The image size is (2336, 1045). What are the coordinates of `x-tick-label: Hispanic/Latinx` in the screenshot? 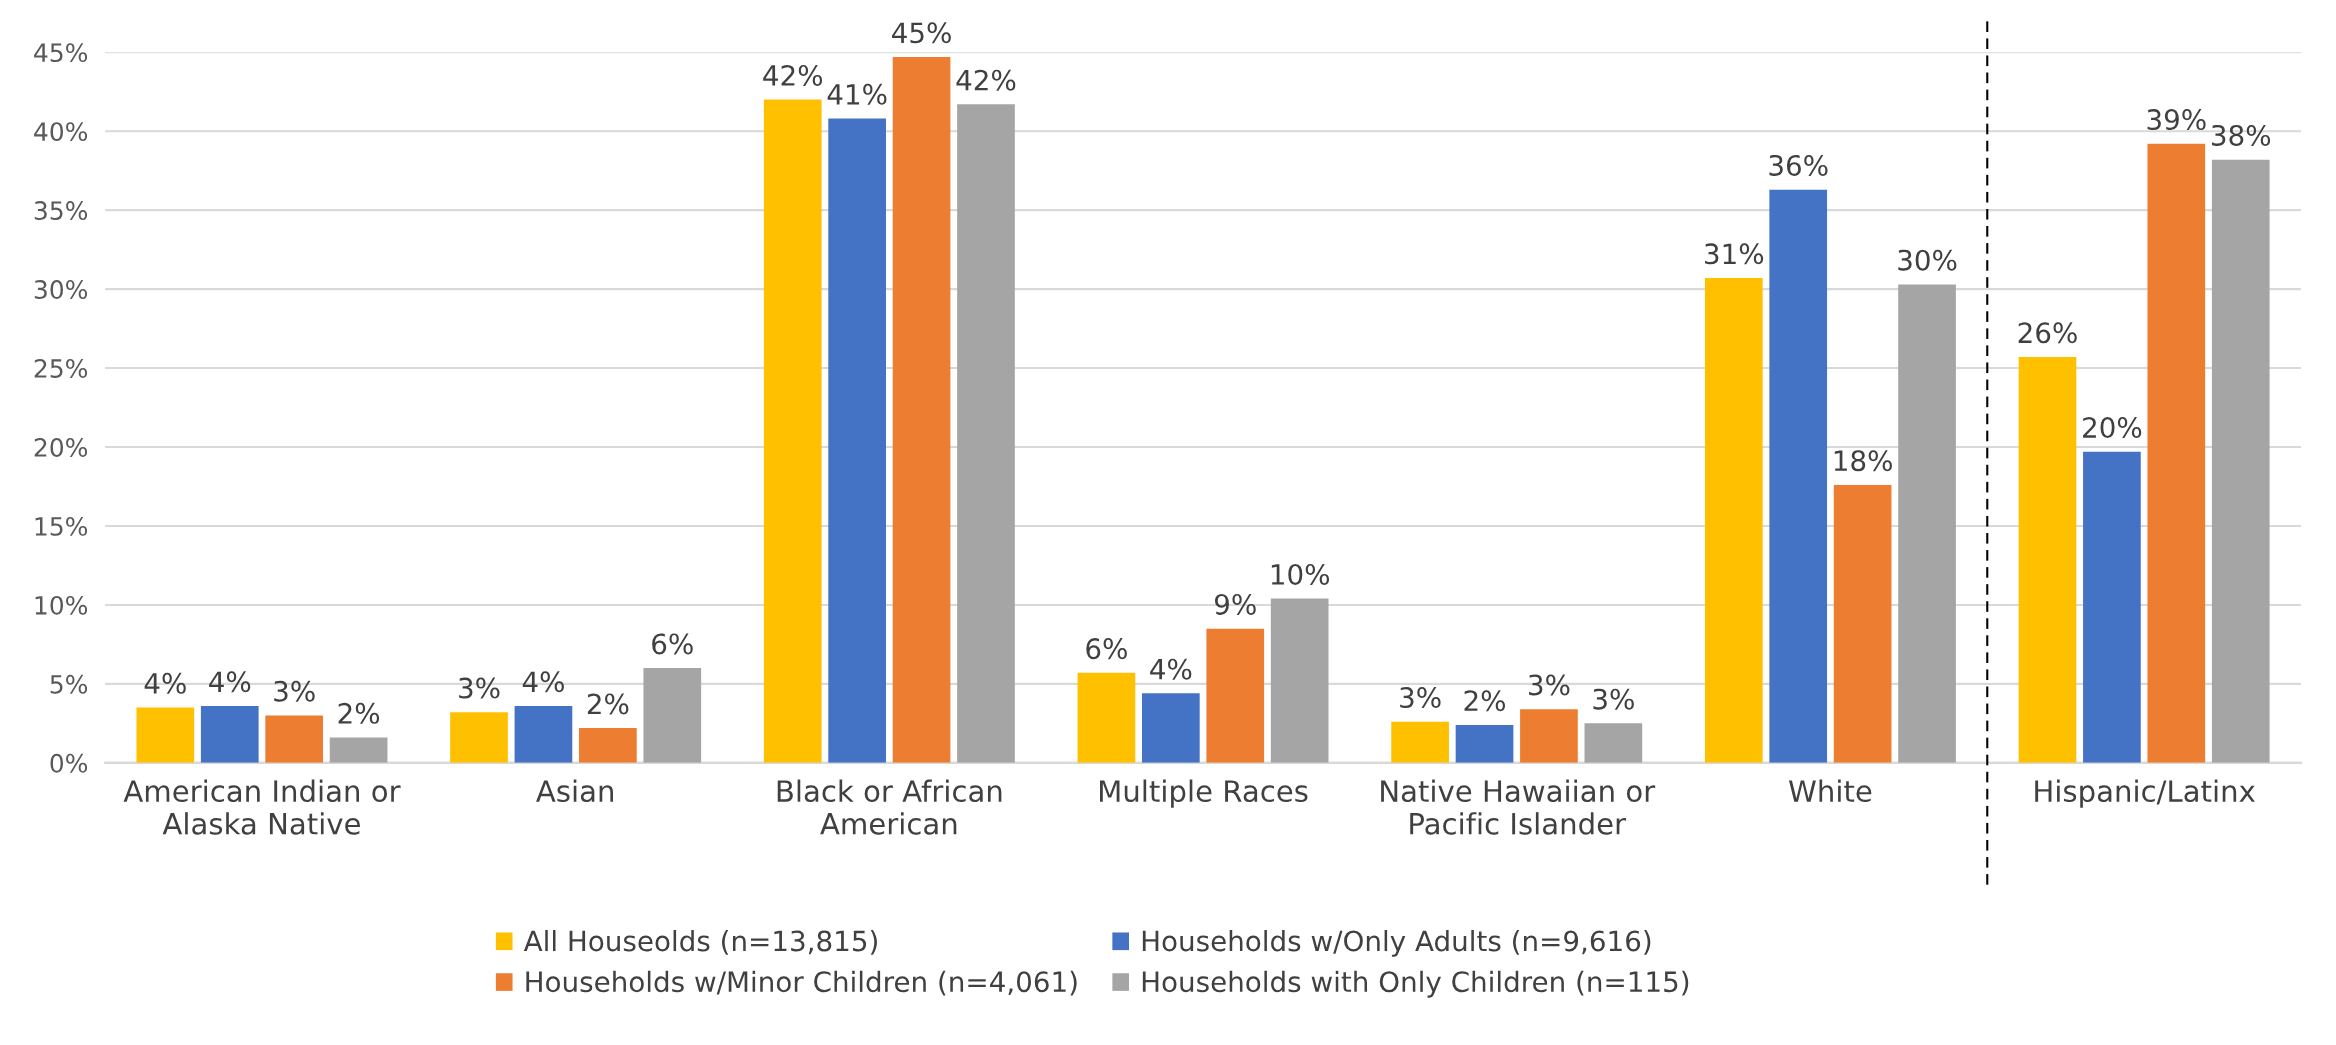 It's located at (2145, 793).